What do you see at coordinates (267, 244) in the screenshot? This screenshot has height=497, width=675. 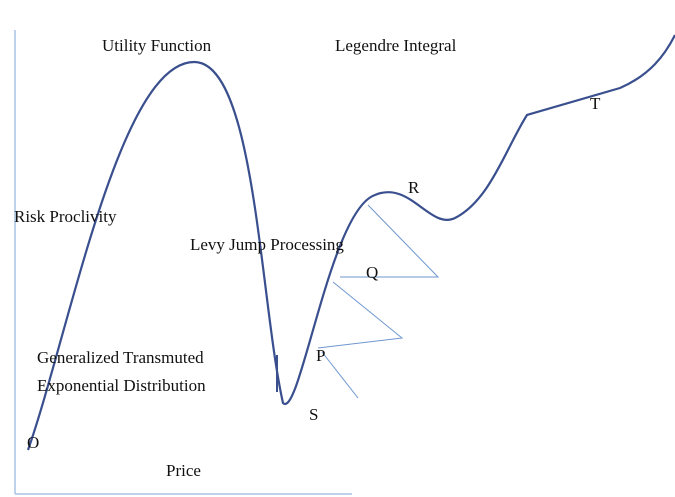 I see `label-levy: Levy Jump Processing` at bounding box center [267, 244].